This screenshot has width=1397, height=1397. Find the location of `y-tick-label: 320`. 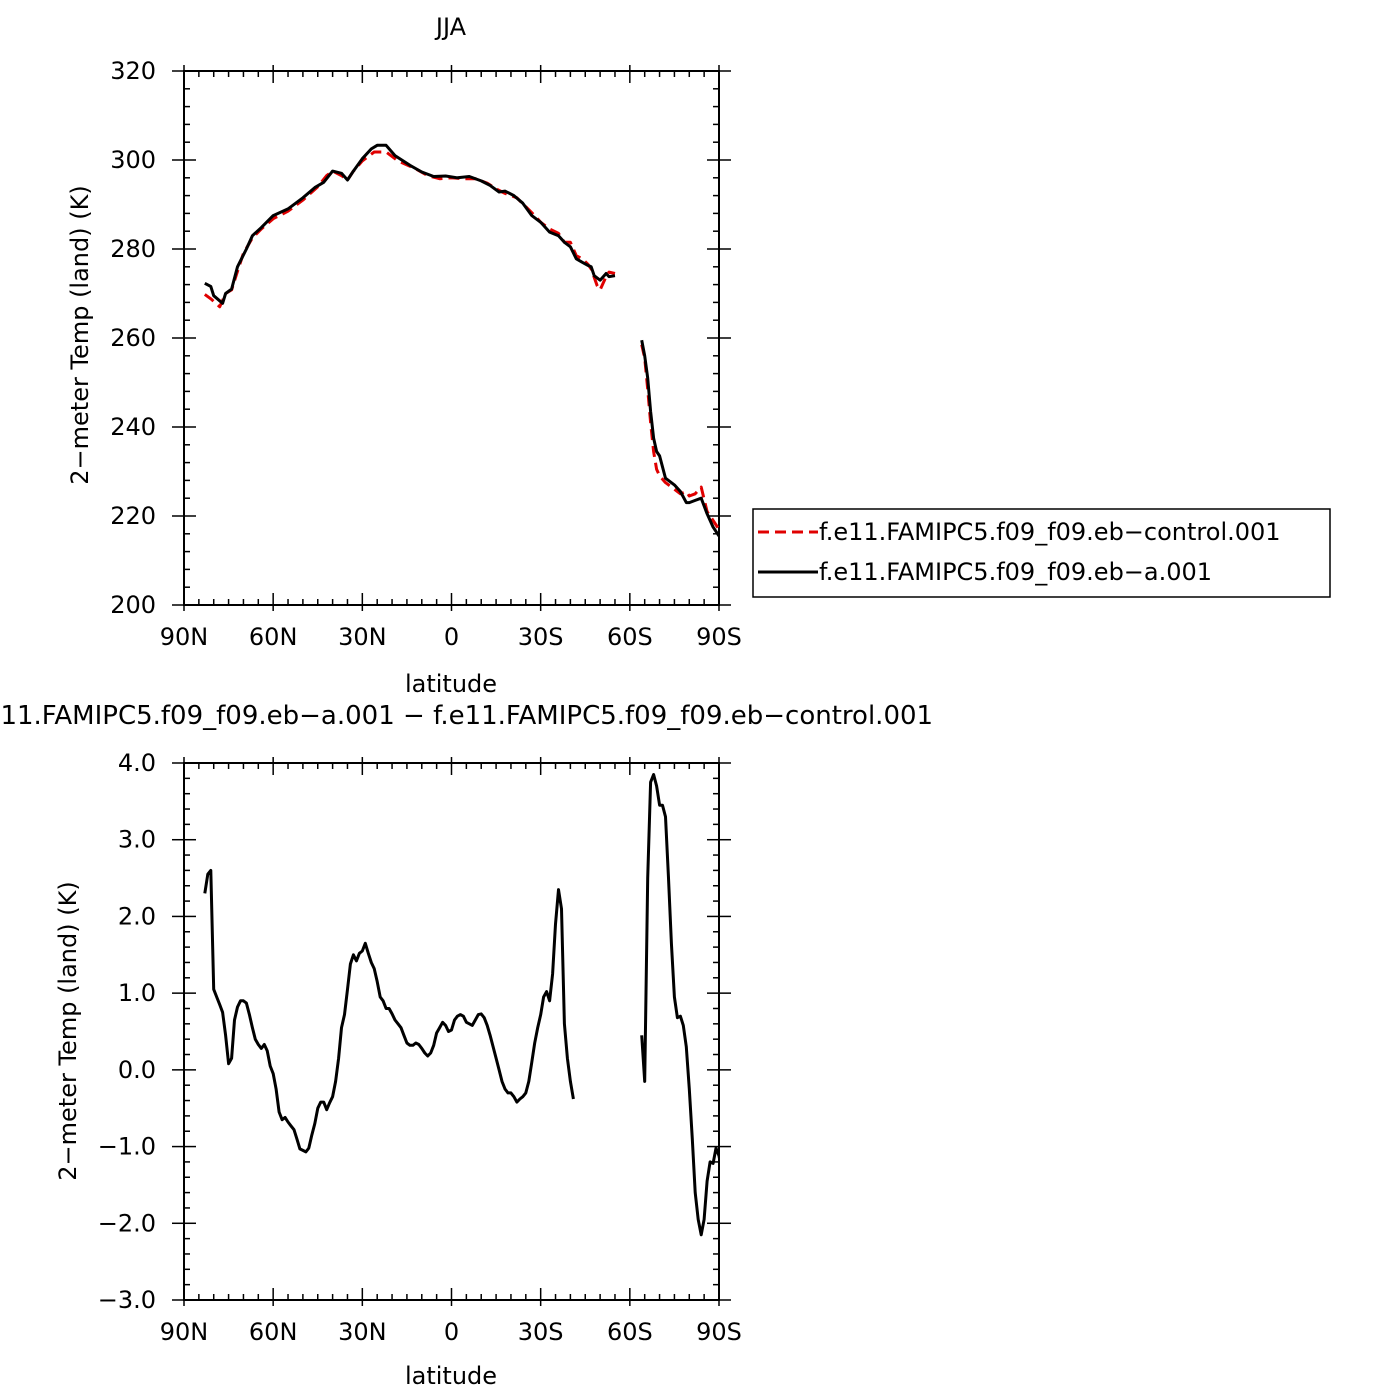

y-tick-label: 320 is located at coordinates (133, 71).